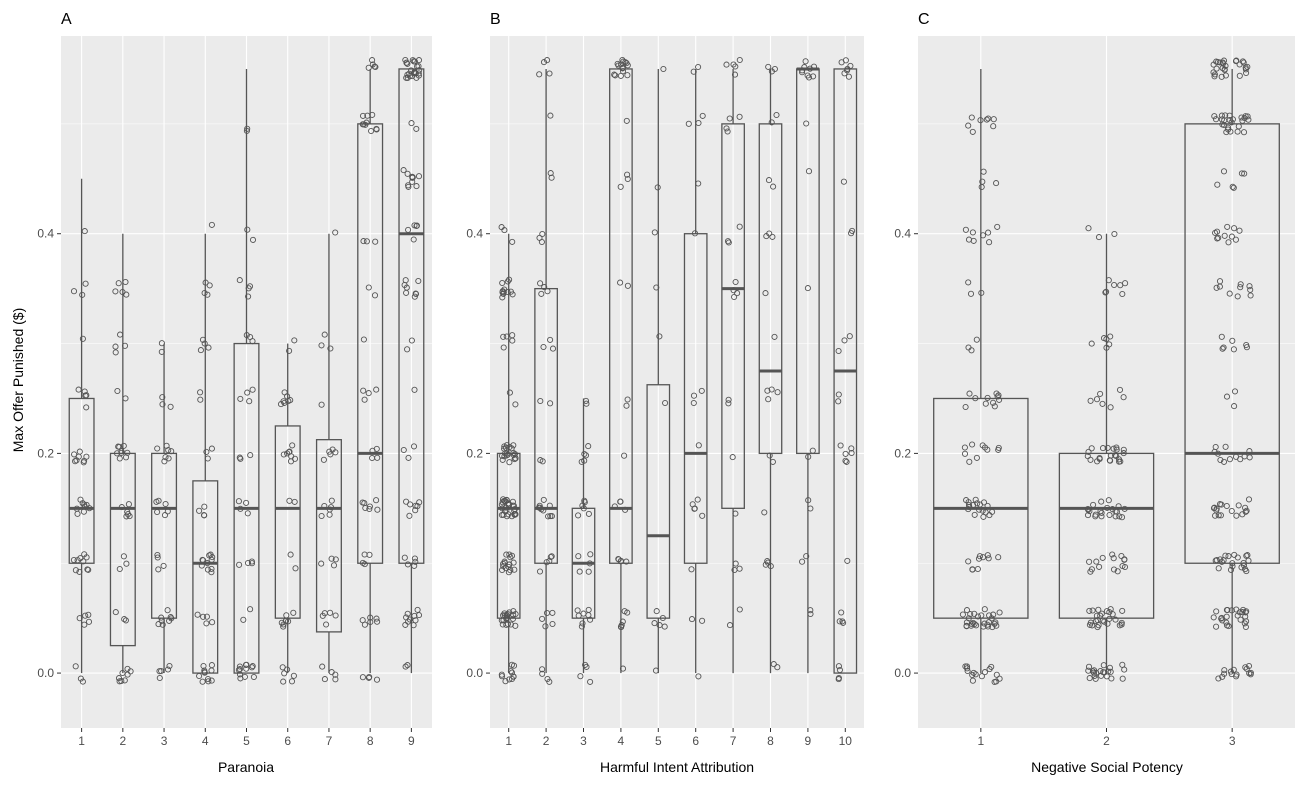  I want to click on panel-tag: A, so click(66, 19).